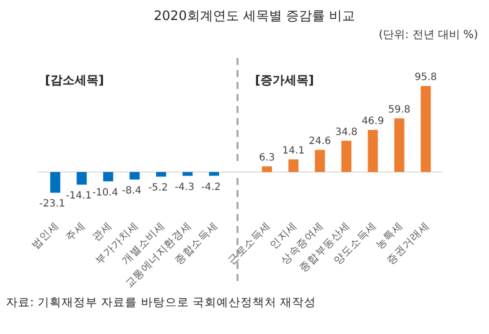 The width and height of the screenshot is (489, 334). Describe the element at coordinates (284, 80) in the screenshot. I see `annotation: [증가세목]` at that location.